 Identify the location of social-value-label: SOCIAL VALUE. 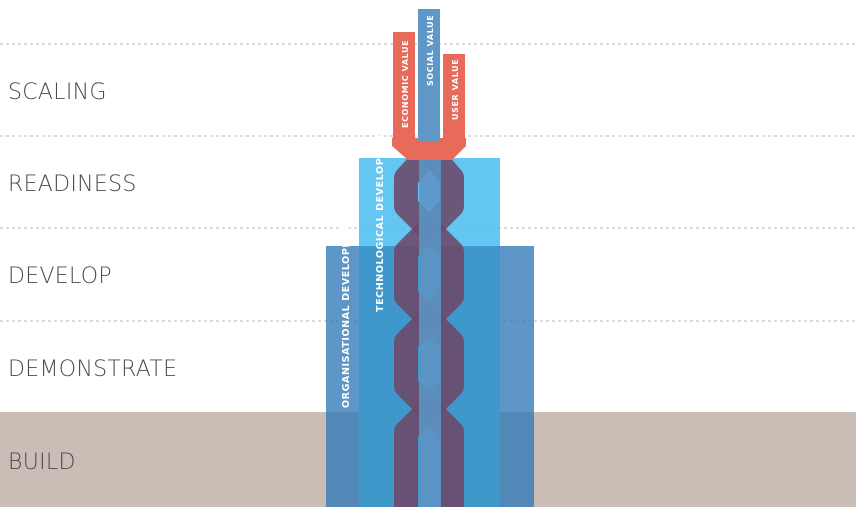
(430, 50).